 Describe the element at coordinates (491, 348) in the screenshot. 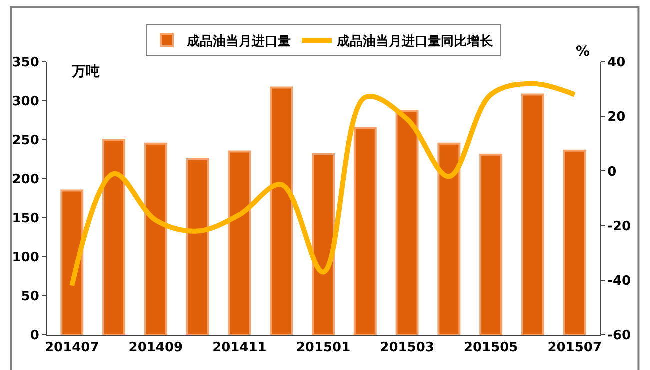

I see `x-tick-label: 201505` at that location.